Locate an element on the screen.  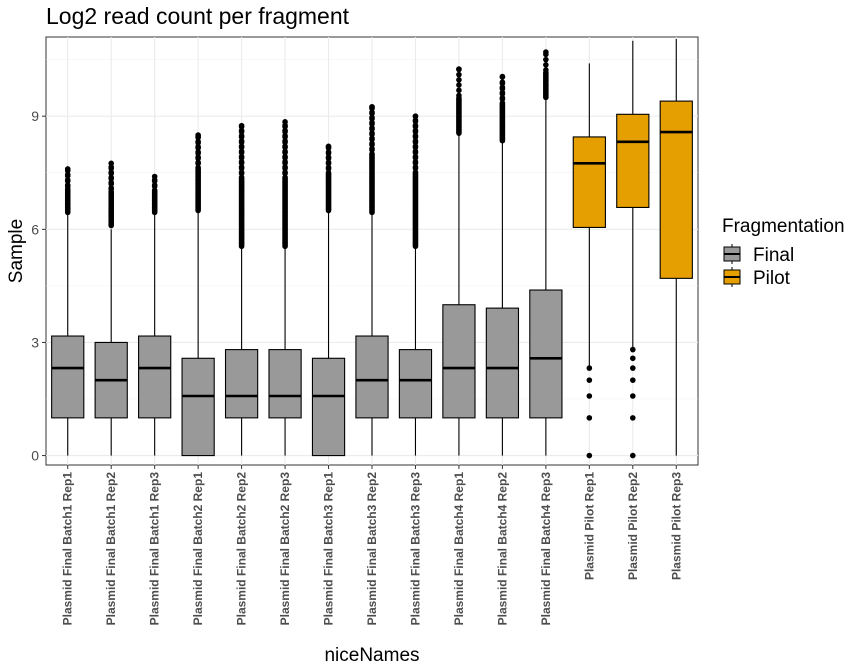
legend-item-pilot: Pilot is located at coordinates (757, 278).